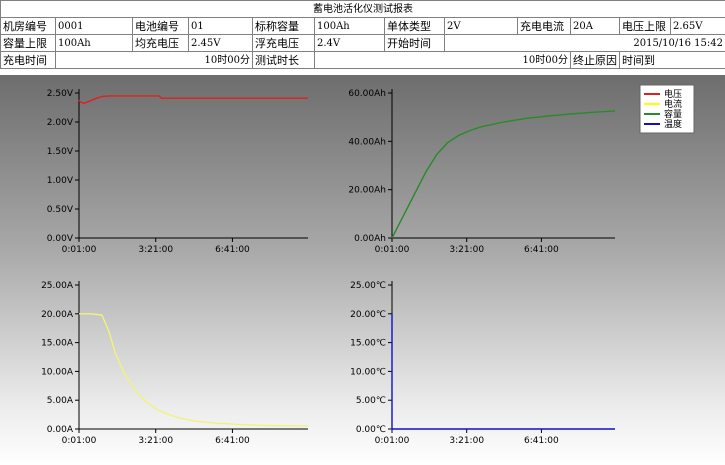  I want to click on room-value: 0001, so click(94, 26).